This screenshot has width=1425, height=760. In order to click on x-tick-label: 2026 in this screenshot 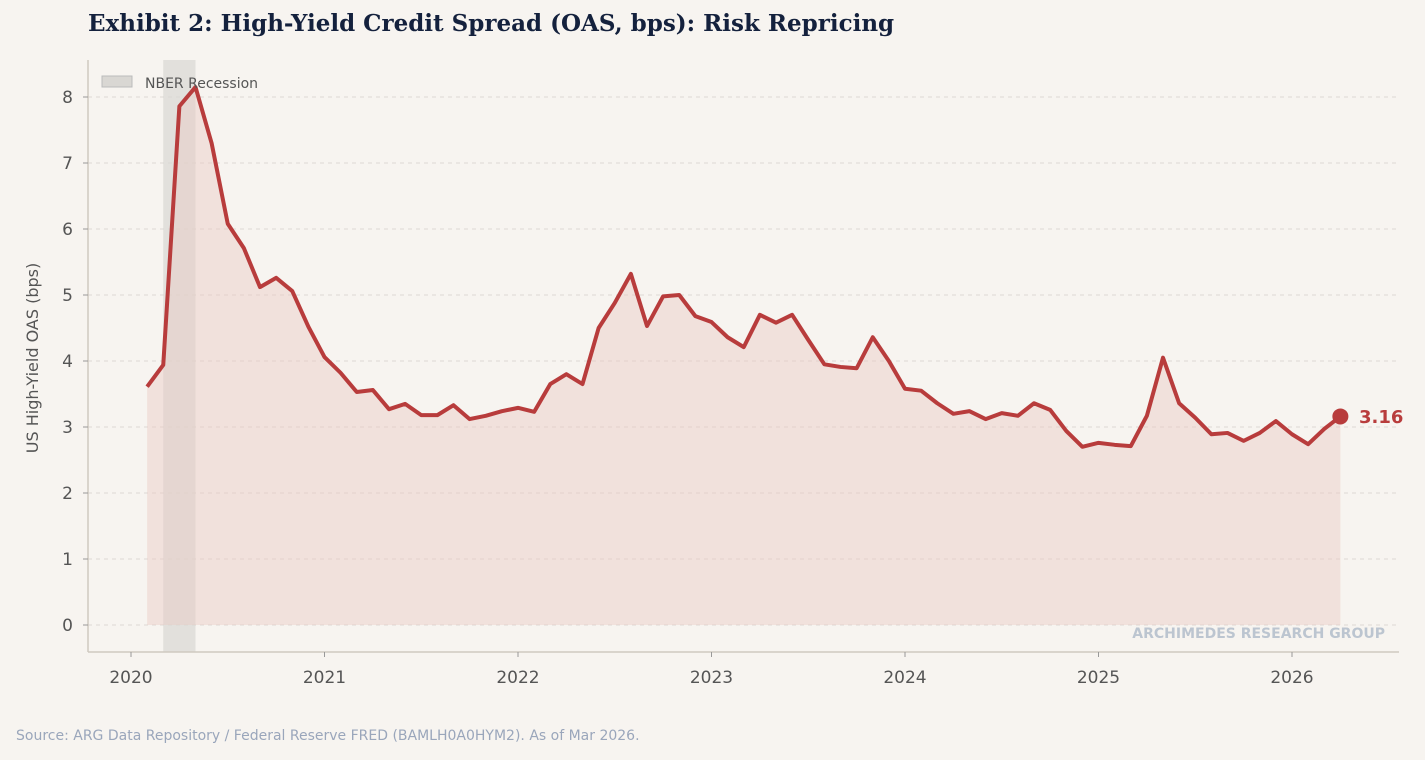, I will do `click(1291, 678)`.